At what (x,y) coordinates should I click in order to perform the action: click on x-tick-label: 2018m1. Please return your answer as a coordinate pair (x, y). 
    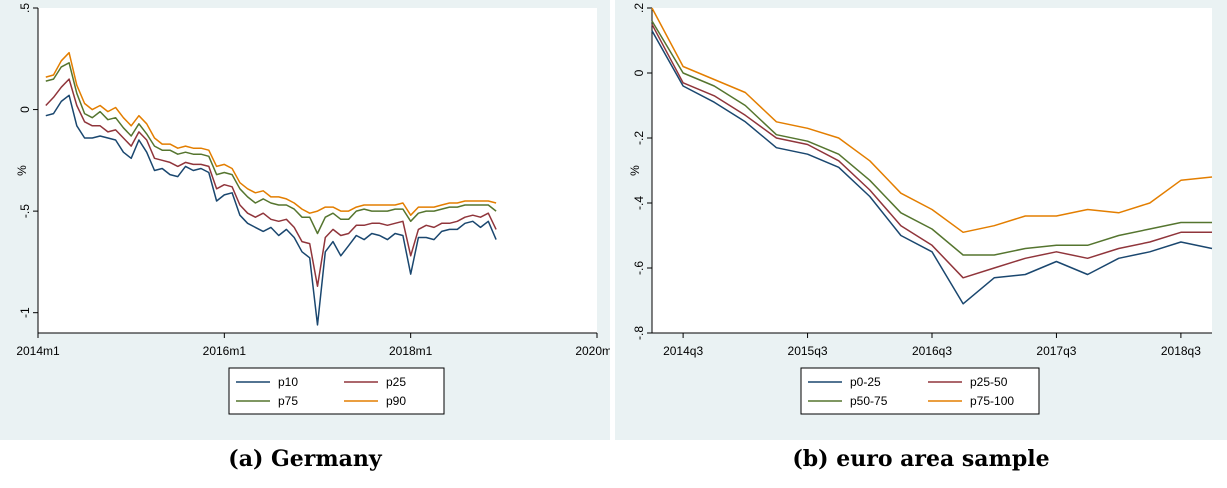
    Looking at the image, I should click on (411, 351).